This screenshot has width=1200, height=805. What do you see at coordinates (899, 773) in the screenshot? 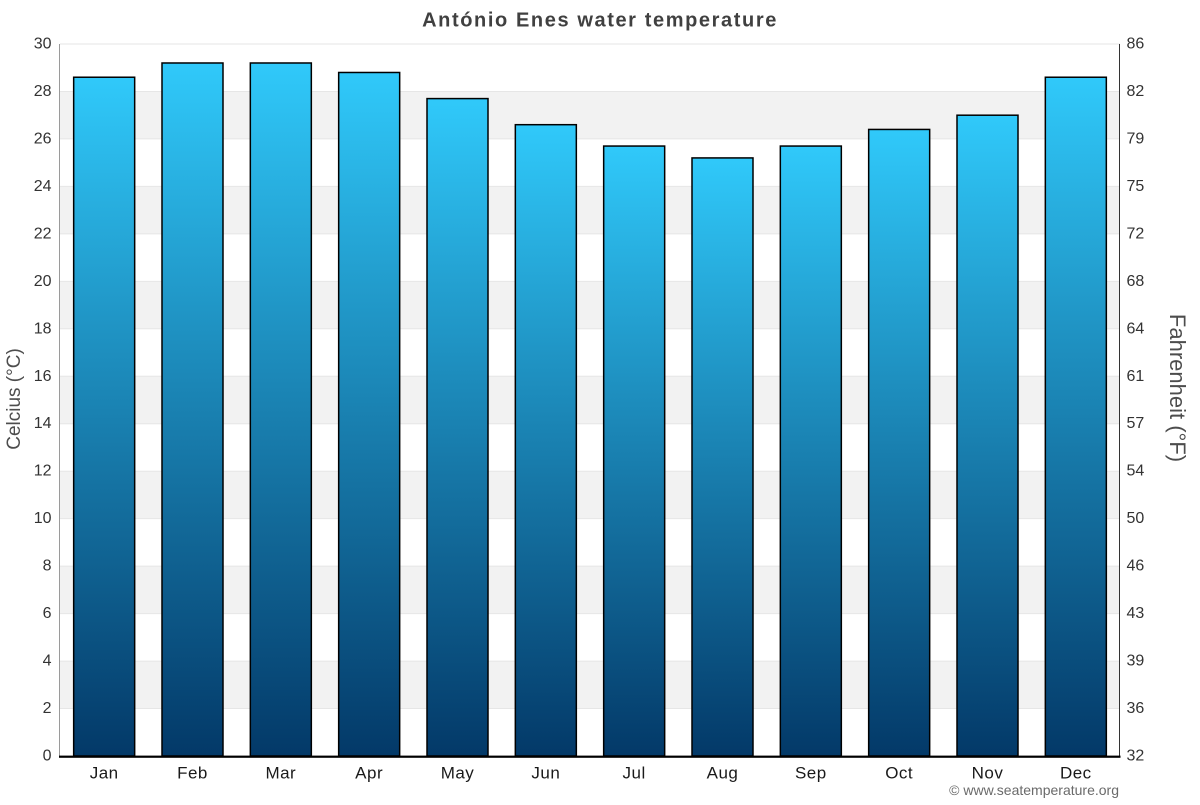
I see `svg-text: Oct` at bounding box center [899, 773].